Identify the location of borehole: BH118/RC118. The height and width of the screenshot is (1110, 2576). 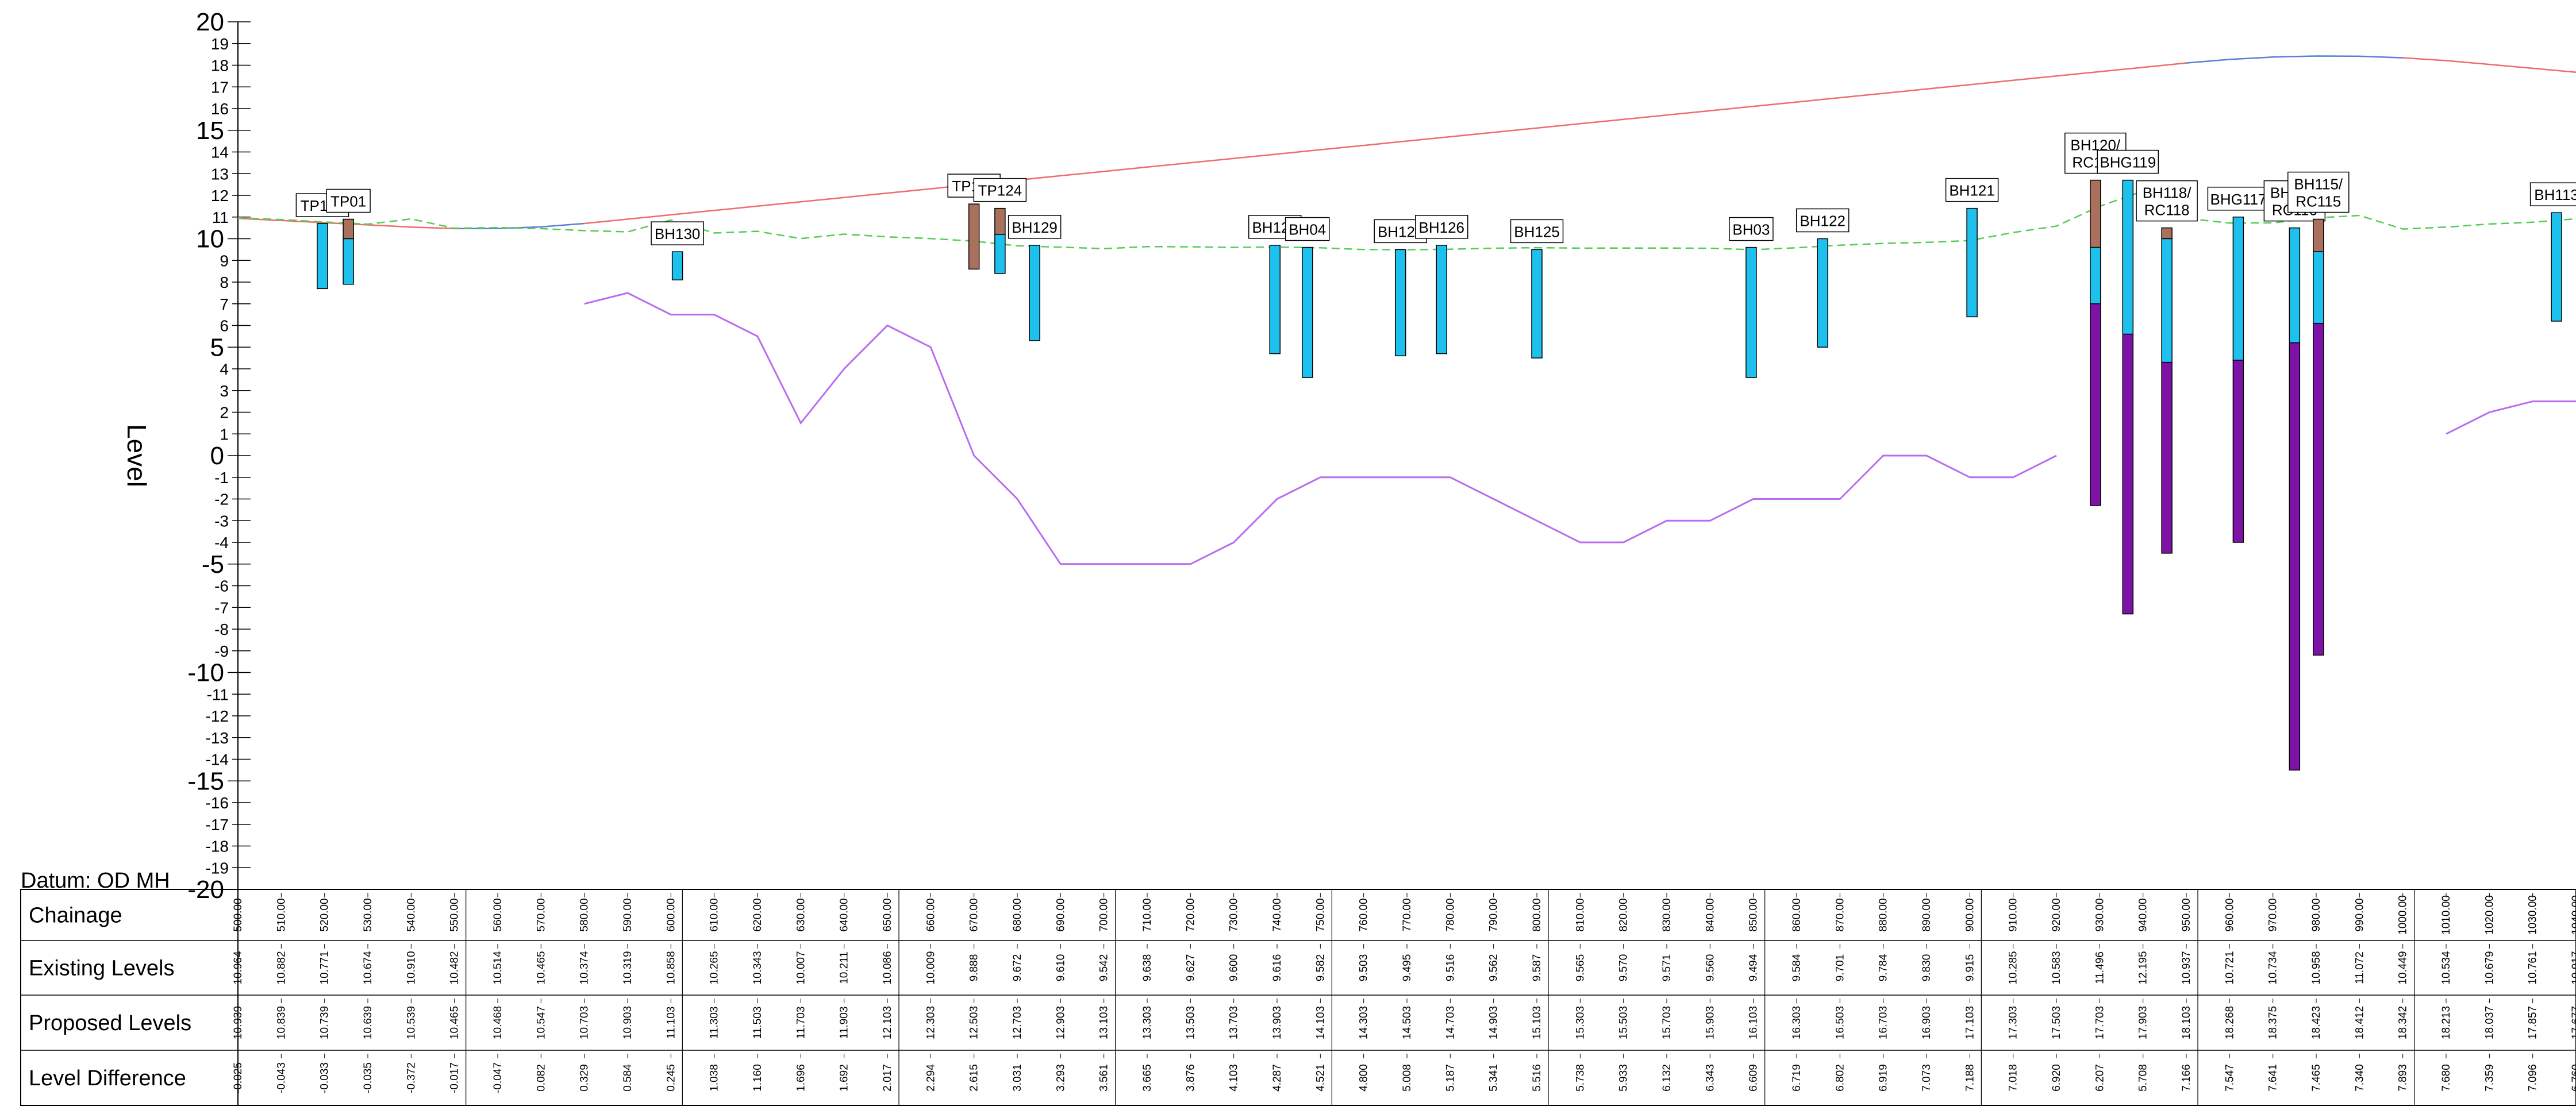
(2167, 367).